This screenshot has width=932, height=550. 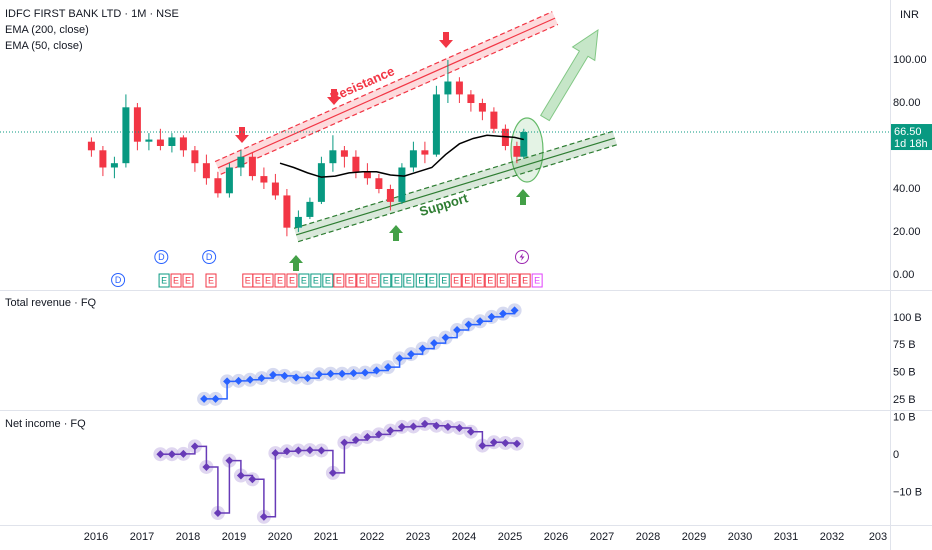 I want to click on countdown-label: 1d 18h, so click(x=911, y=144).